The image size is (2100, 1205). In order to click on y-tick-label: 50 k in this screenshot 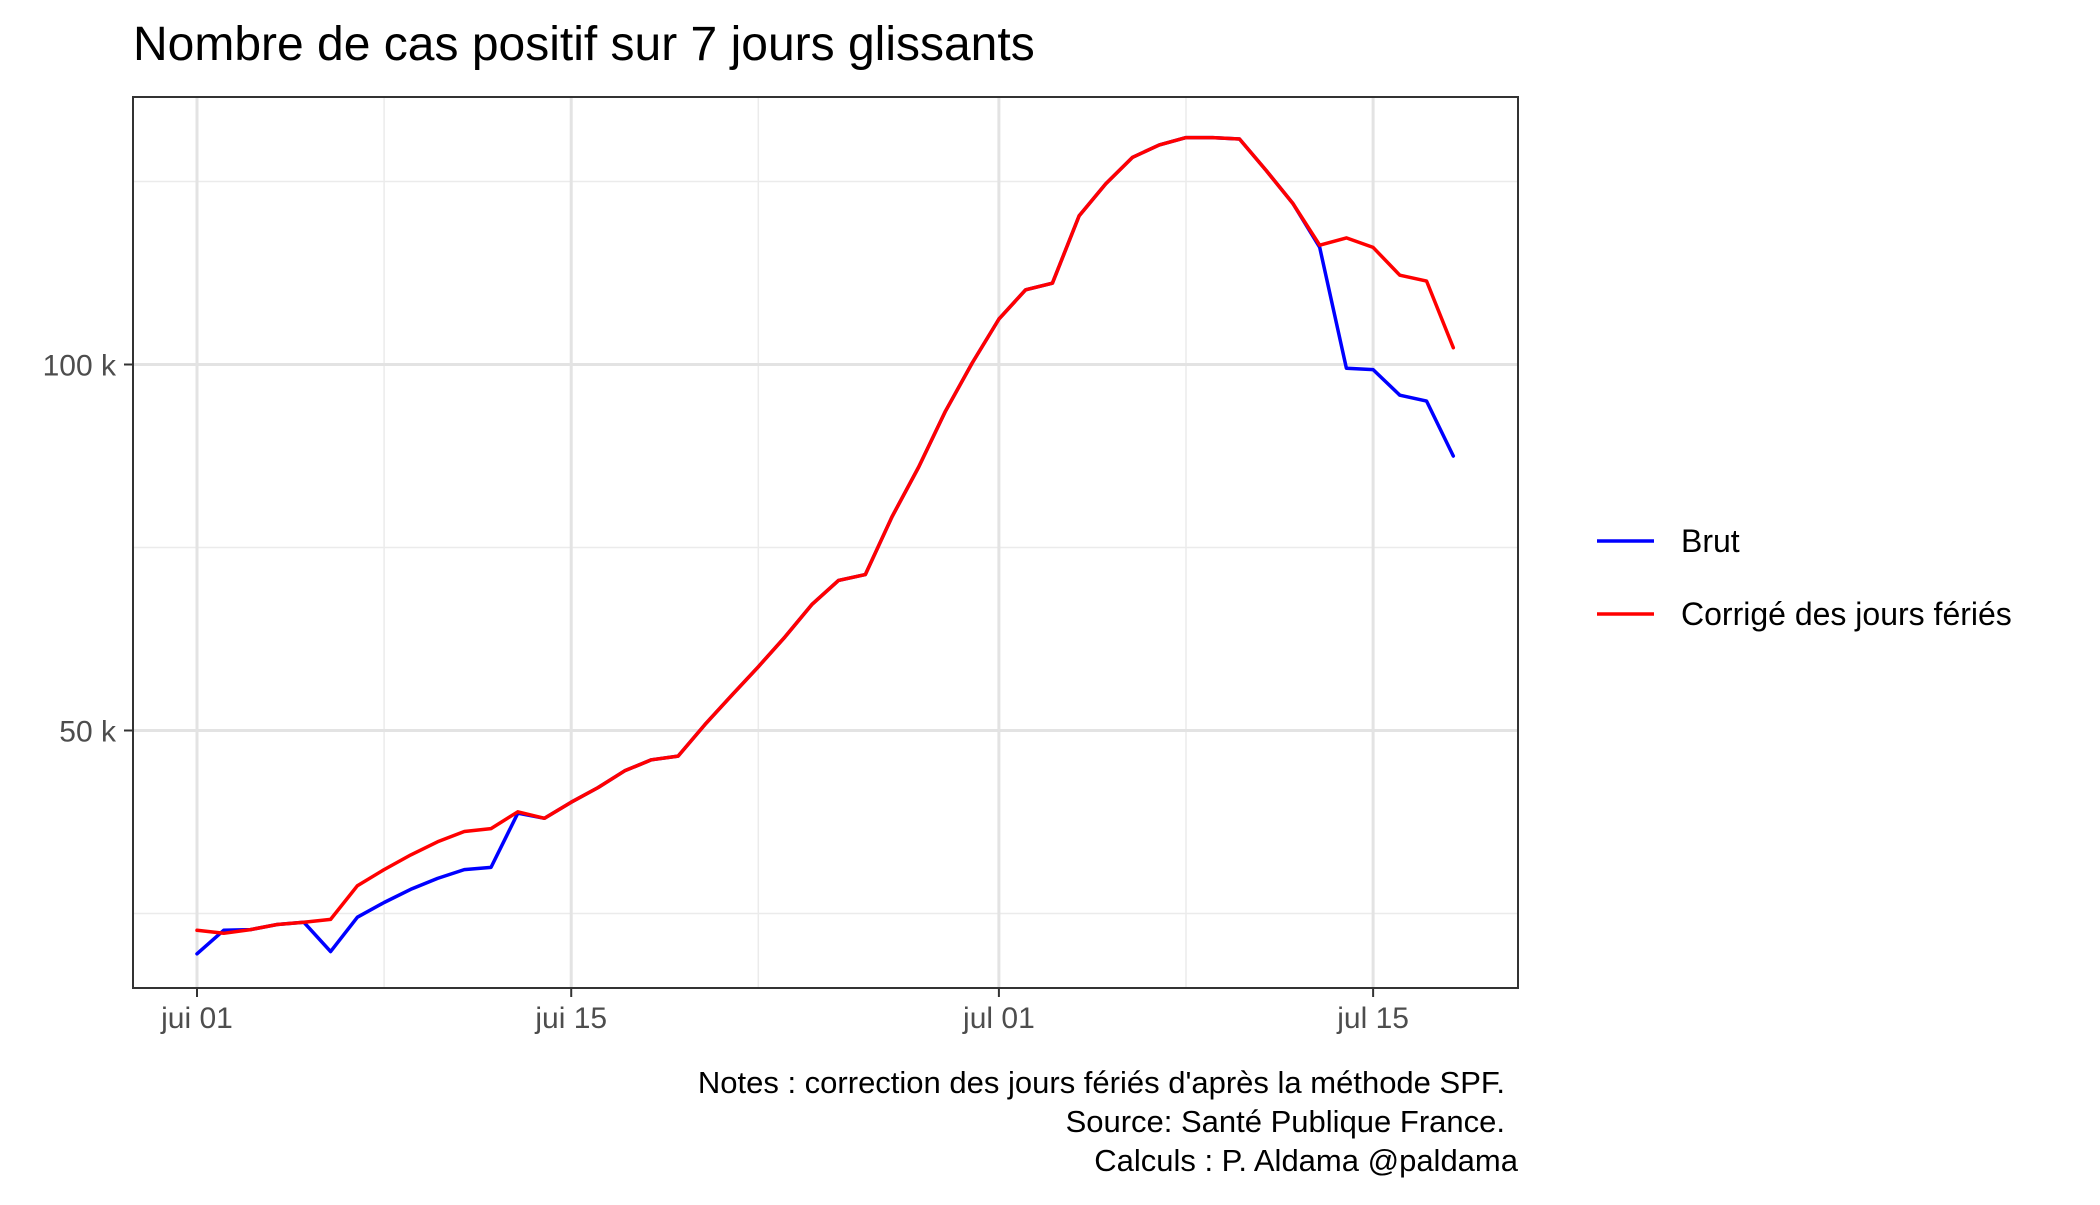, I will do `click(88, 732)`.